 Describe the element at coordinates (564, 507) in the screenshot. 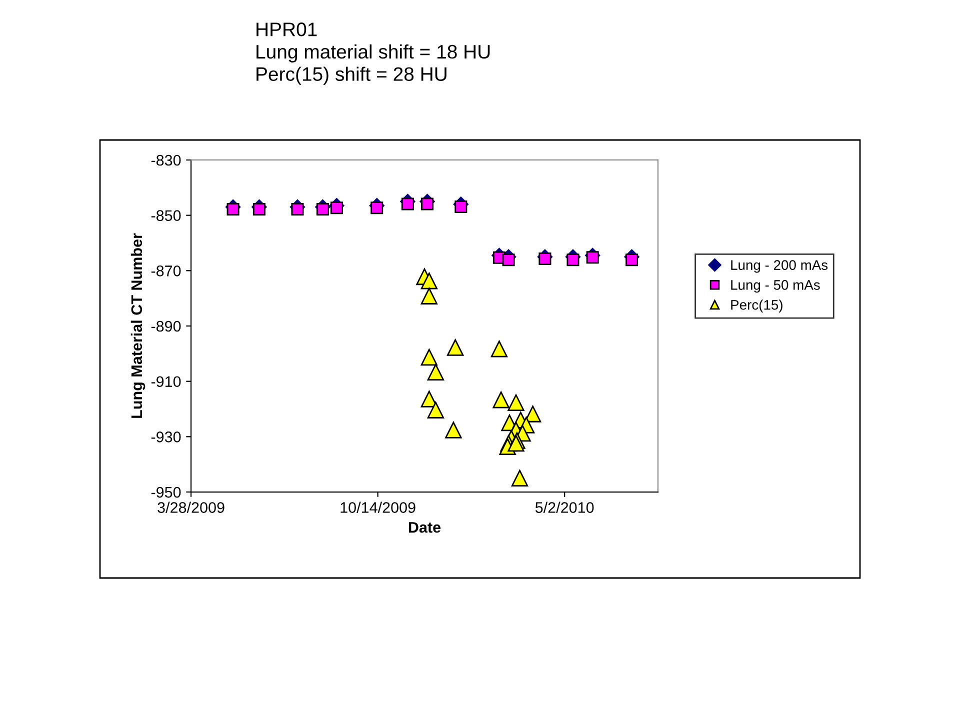

I see `x-tick-label: 5/2/2010` at that location.